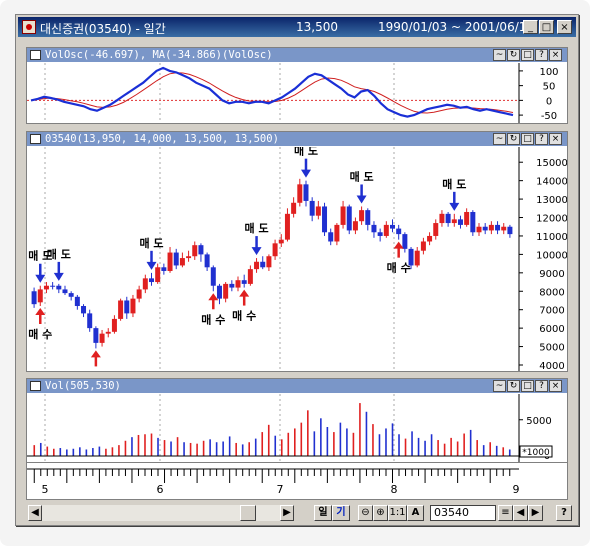 The image size is (590, 546). Describe the element at coordinates (248, 513) in the screenshot. I see `scroll-thumb` at that location.